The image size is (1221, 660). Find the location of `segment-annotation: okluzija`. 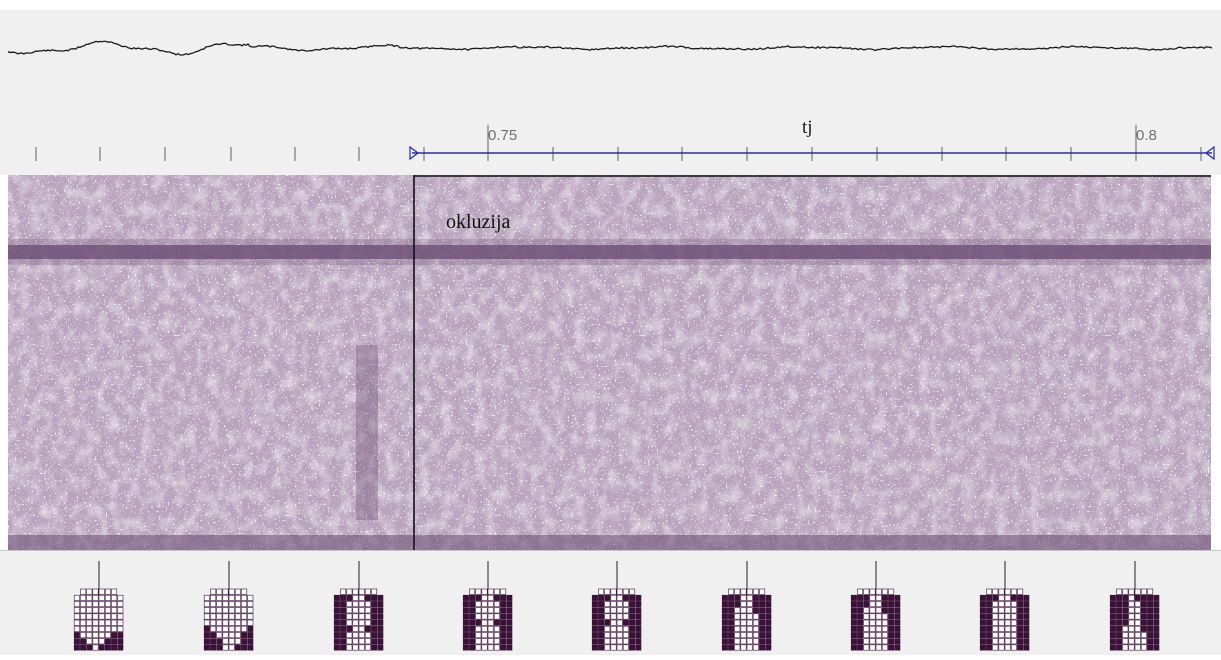

segment-annotation: okluzija is located at coordinates (478, 222).